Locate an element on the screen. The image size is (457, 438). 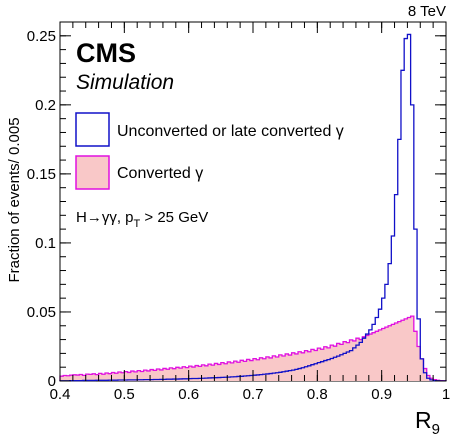
status-label: Simulation is located at coordinates (125, 82).